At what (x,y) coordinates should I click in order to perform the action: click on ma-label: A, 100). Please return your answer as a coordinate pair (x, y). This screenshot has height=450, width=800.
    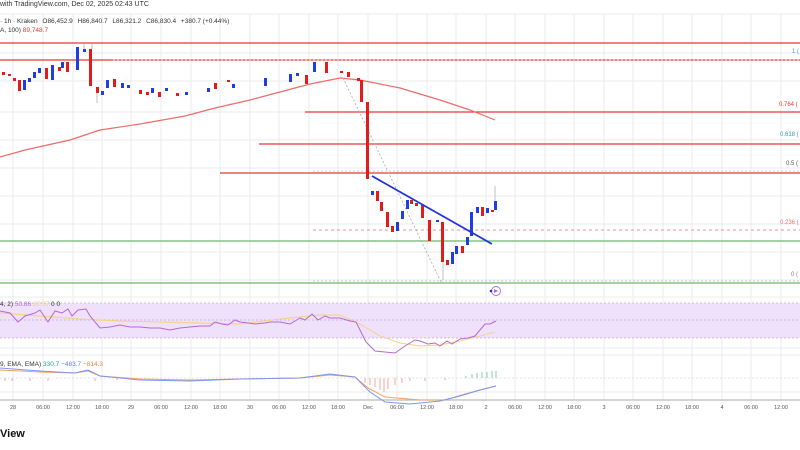
    Looking at the image, I should click on (10, 30).